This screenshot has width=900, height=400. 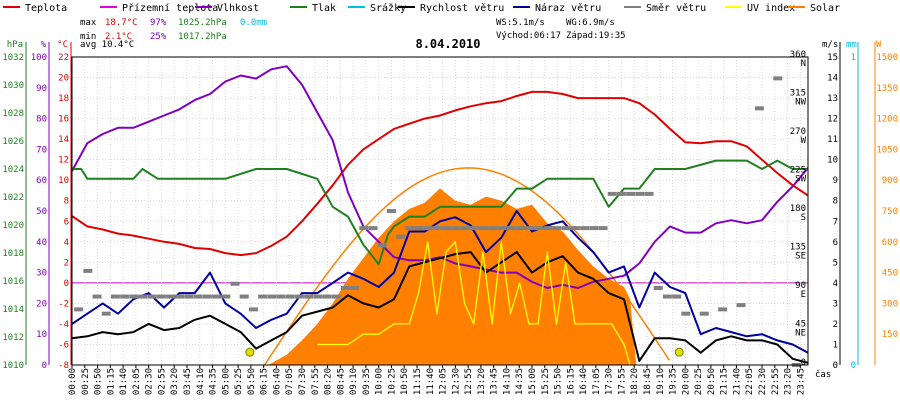 What do you see at coordinates (41, 181) in the screenshot?
I see `tick-label: 60` at bounding box center [41, 181].